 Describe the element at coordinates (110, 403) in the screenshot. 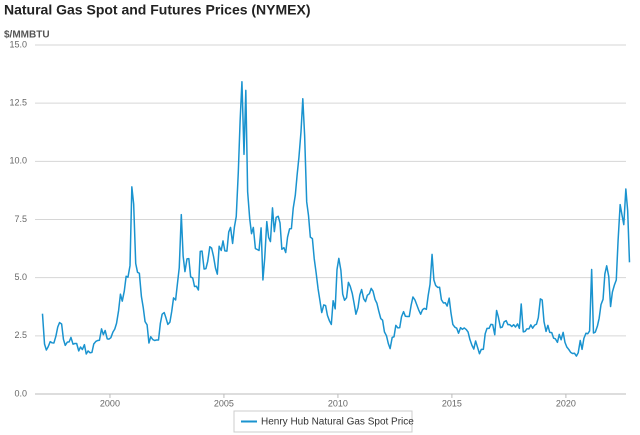

I see `x-tick-label: 2000` at that location.